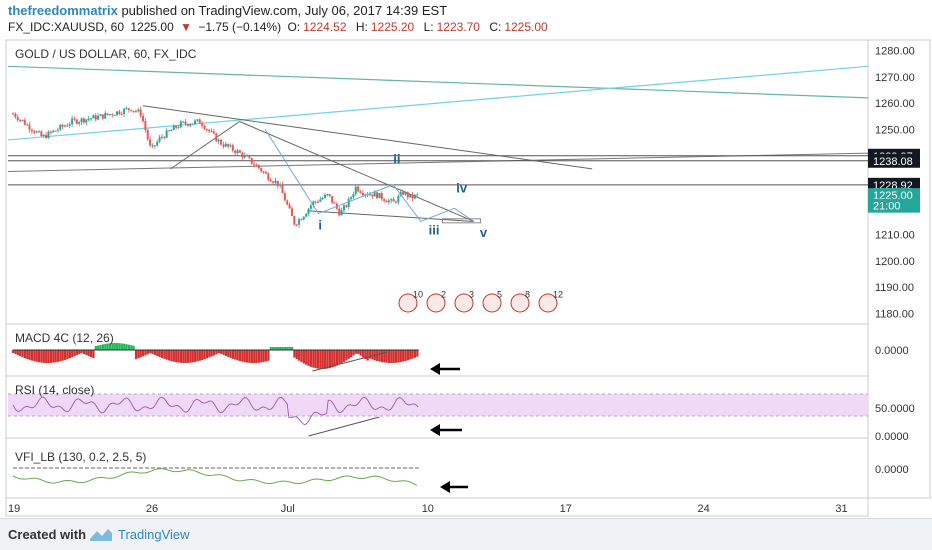  I want to click on wedge-upper-line, so click(357, 171).